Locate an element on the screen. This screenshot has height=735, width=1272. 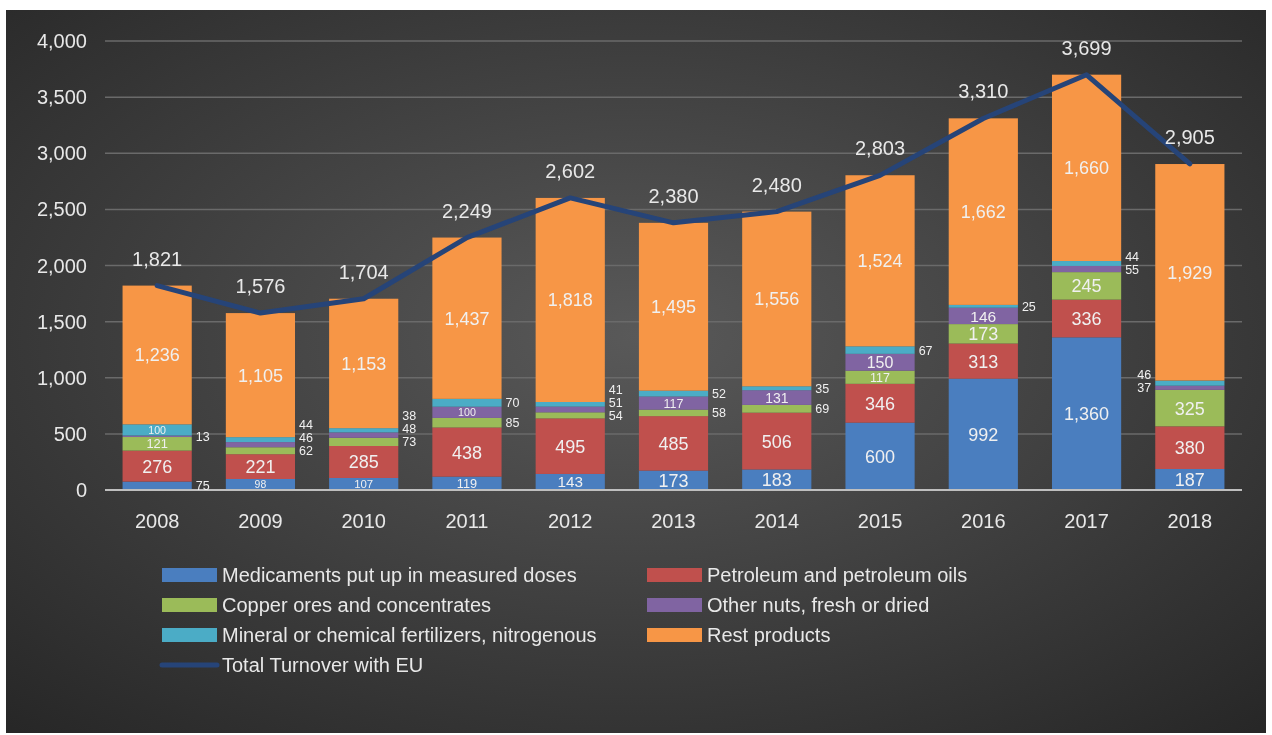
data-label: 1,360 is located at coordinates (1087, 414).